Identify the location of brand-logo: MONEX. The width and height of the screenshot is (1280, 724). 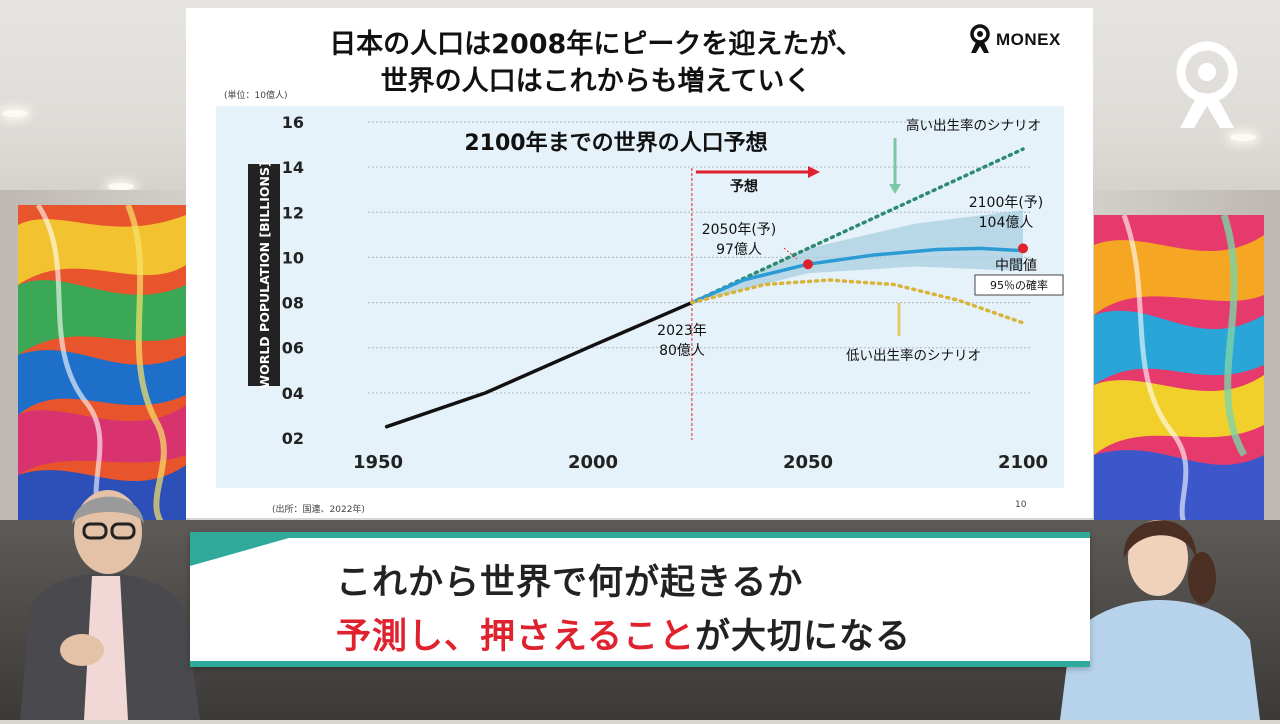
(1028, 40).